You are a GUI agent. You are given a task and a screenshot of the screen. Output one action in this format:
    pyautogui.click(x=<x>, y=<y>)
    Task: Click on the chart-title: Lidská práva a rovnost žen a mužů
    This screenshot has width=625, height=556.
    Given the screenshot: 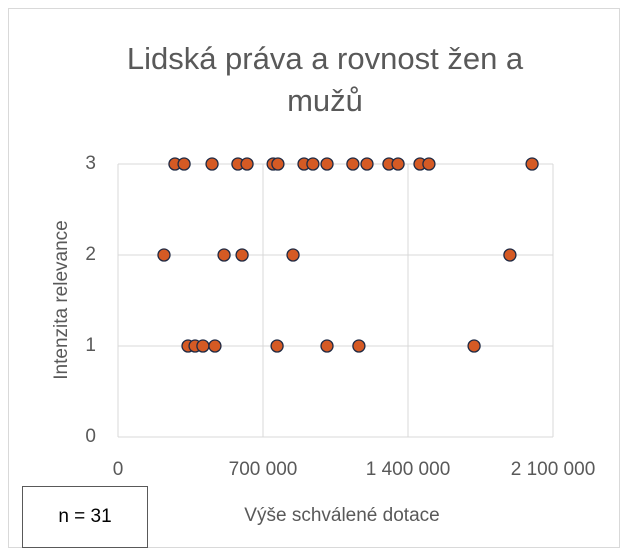 What is the action you would take?
    pyautogui.click(x=325, y=79)
    